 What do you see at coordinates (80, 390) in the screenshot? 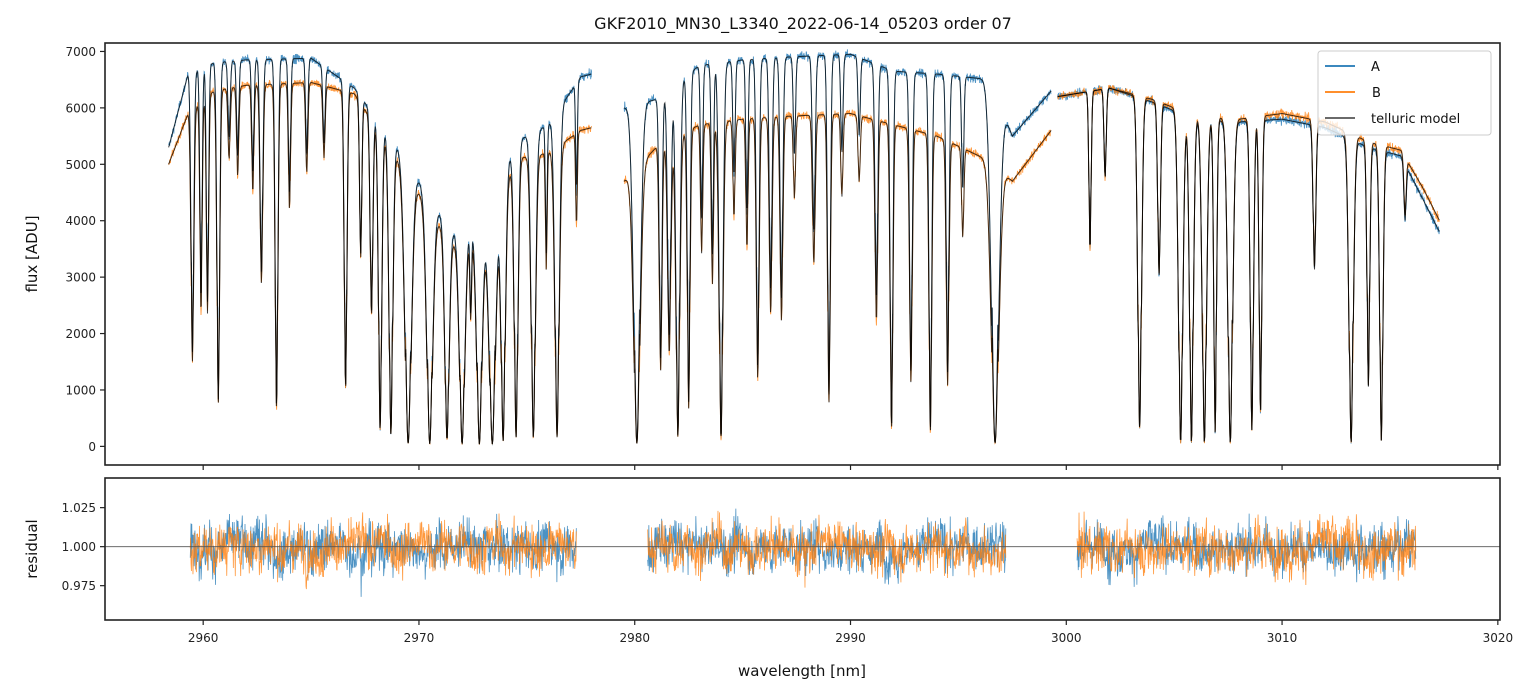
I see `flux-y-tick-label: 1000` at bounding box center [80, 390].